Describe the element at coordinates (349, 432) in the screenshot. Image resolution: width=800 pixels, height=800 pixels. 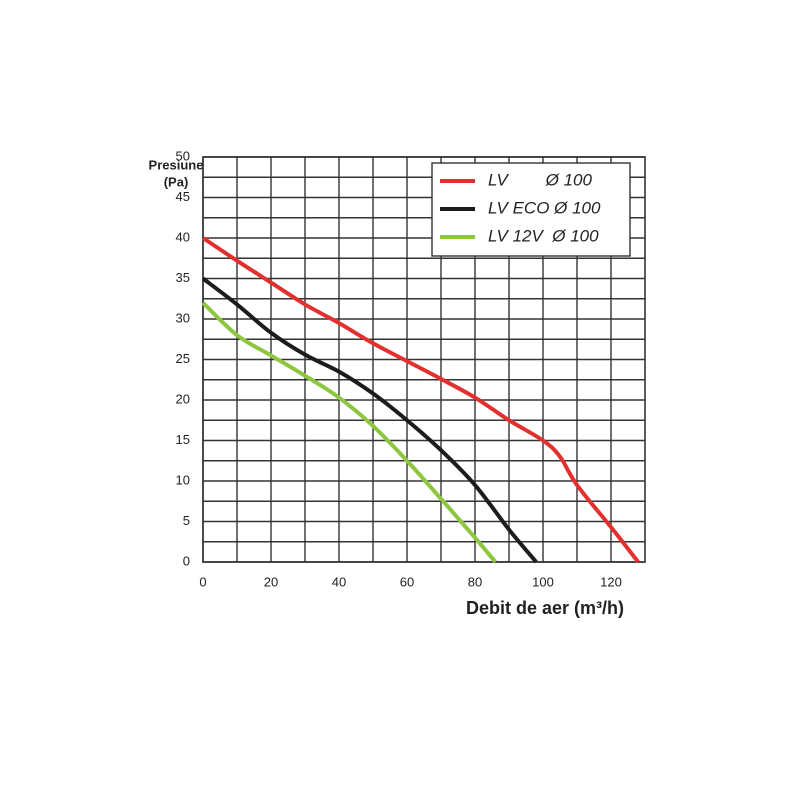
I see `series-line` at that location.